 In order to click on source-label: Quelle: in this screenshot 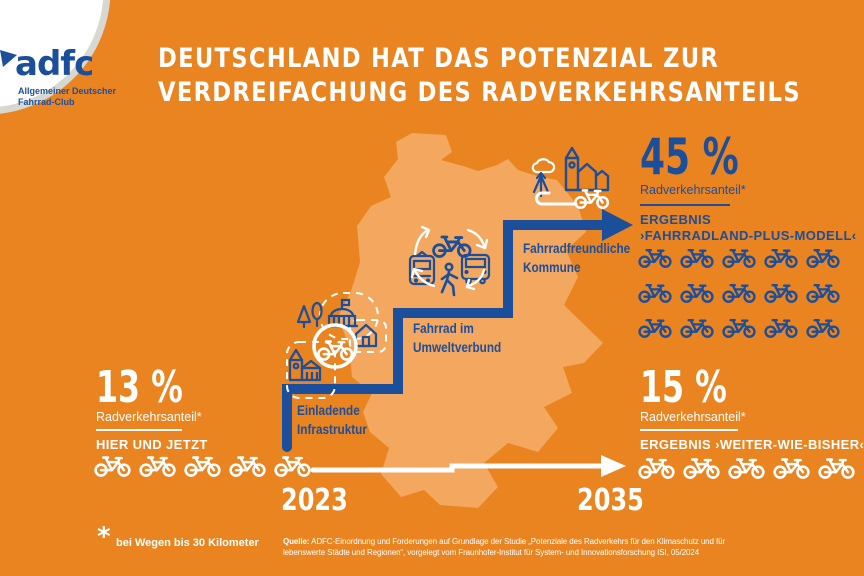, I will do `click(296, 541)`.